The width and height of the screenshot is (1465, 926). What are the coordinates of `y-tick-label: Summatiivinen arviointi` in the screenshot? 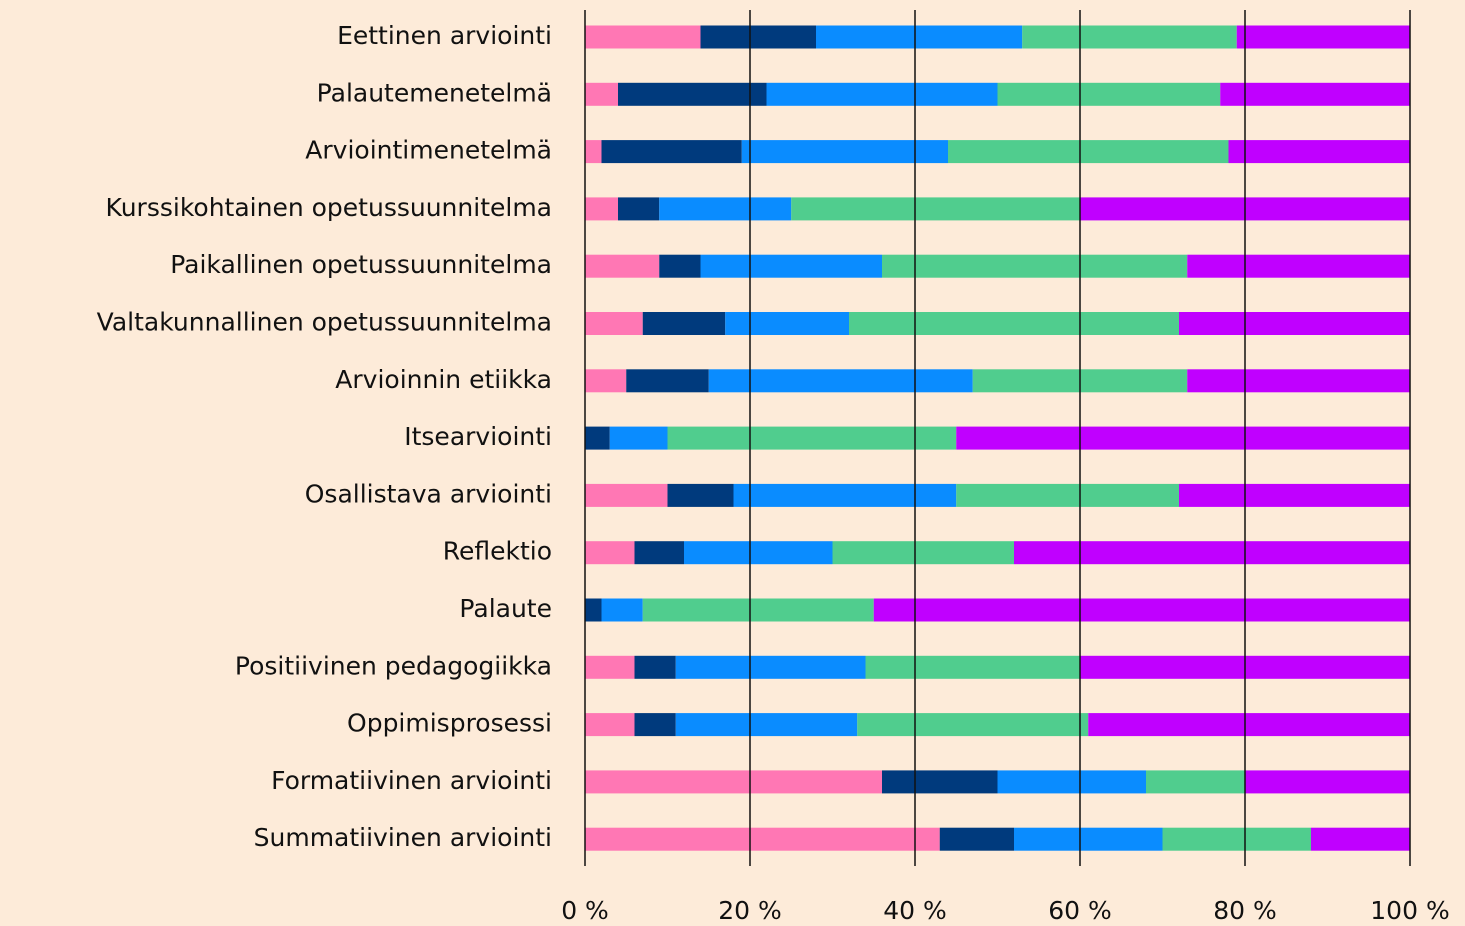 It's located at (403, 837).